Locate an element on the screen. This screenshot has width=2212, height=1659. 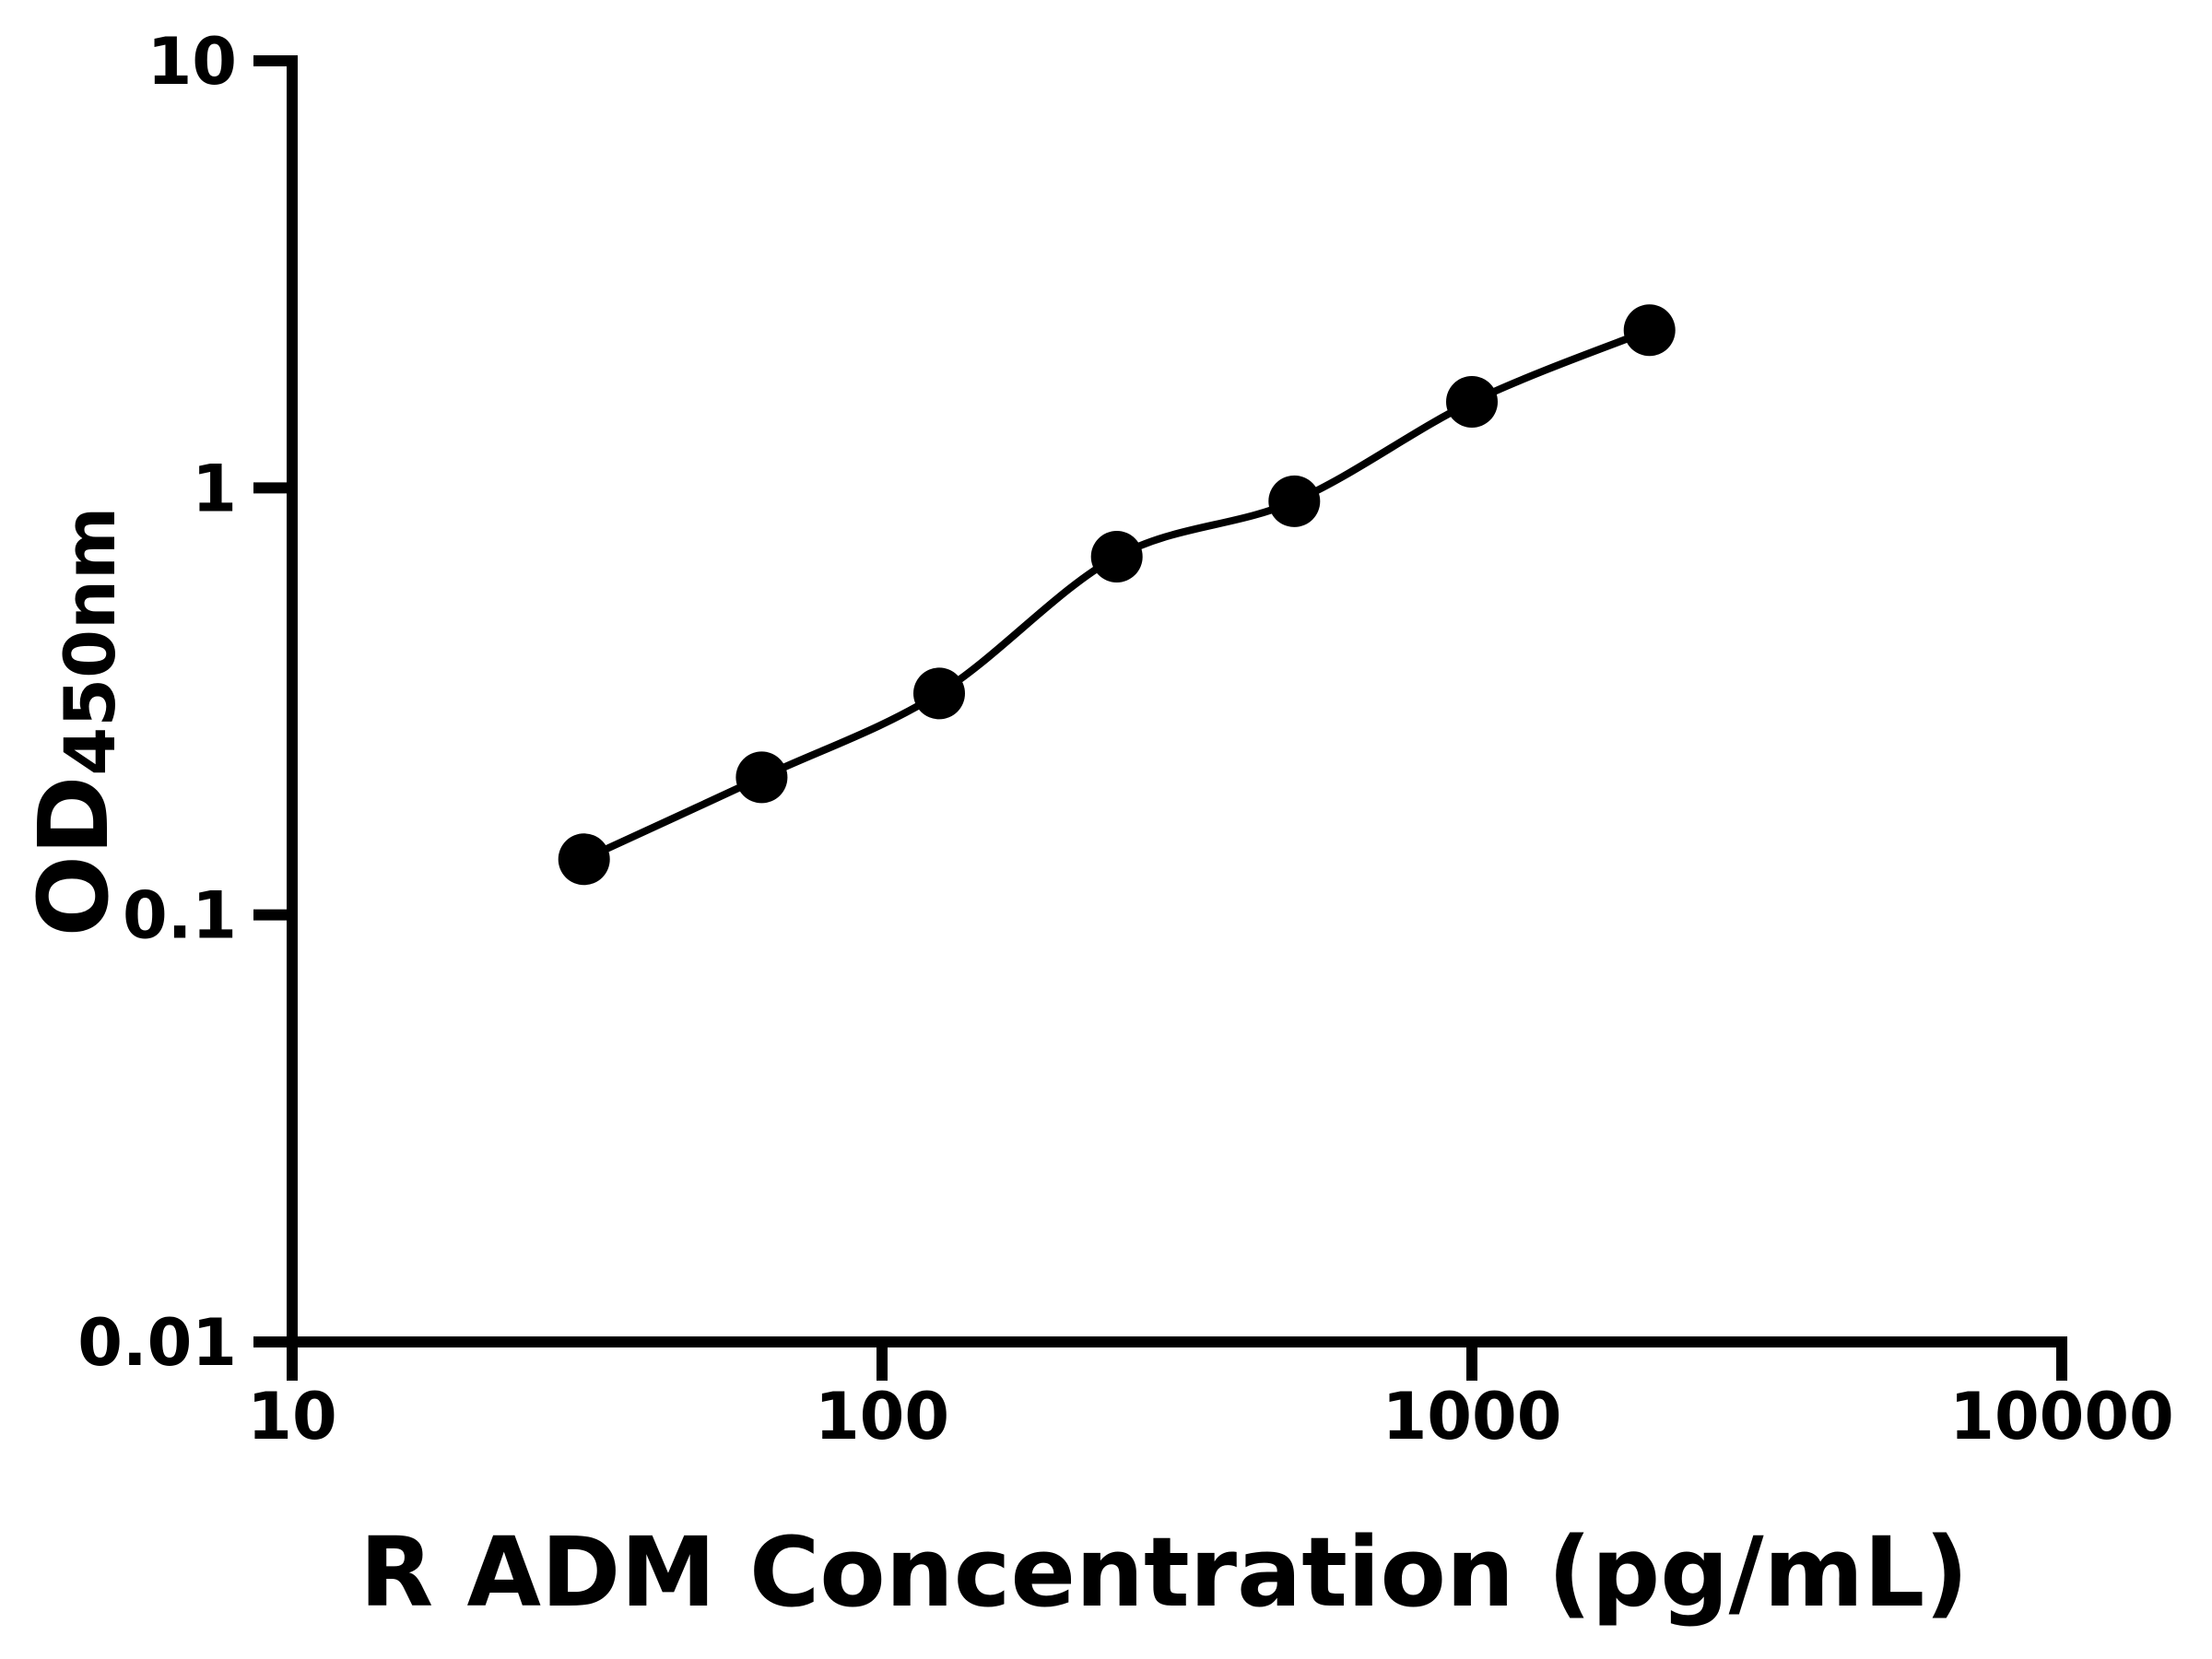
y-tick-label-0.01: 0.01 is located at coordinates (157, 1343).